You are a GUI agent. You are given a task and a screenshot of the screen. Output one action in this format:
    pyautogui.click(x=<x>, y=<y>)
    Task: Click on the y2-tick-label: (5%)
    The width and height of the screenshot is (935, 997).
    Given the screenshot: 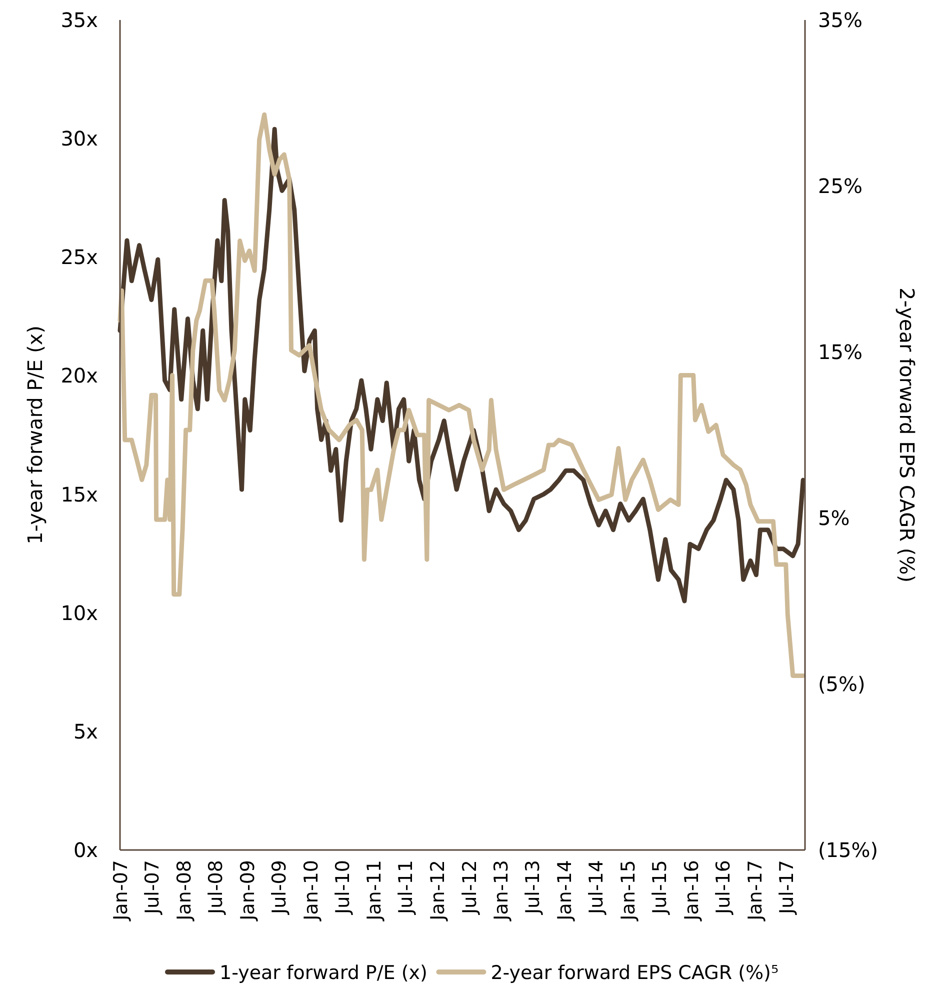 What is the action you would take?
    pyautogui.click(x=842, y=684)
    